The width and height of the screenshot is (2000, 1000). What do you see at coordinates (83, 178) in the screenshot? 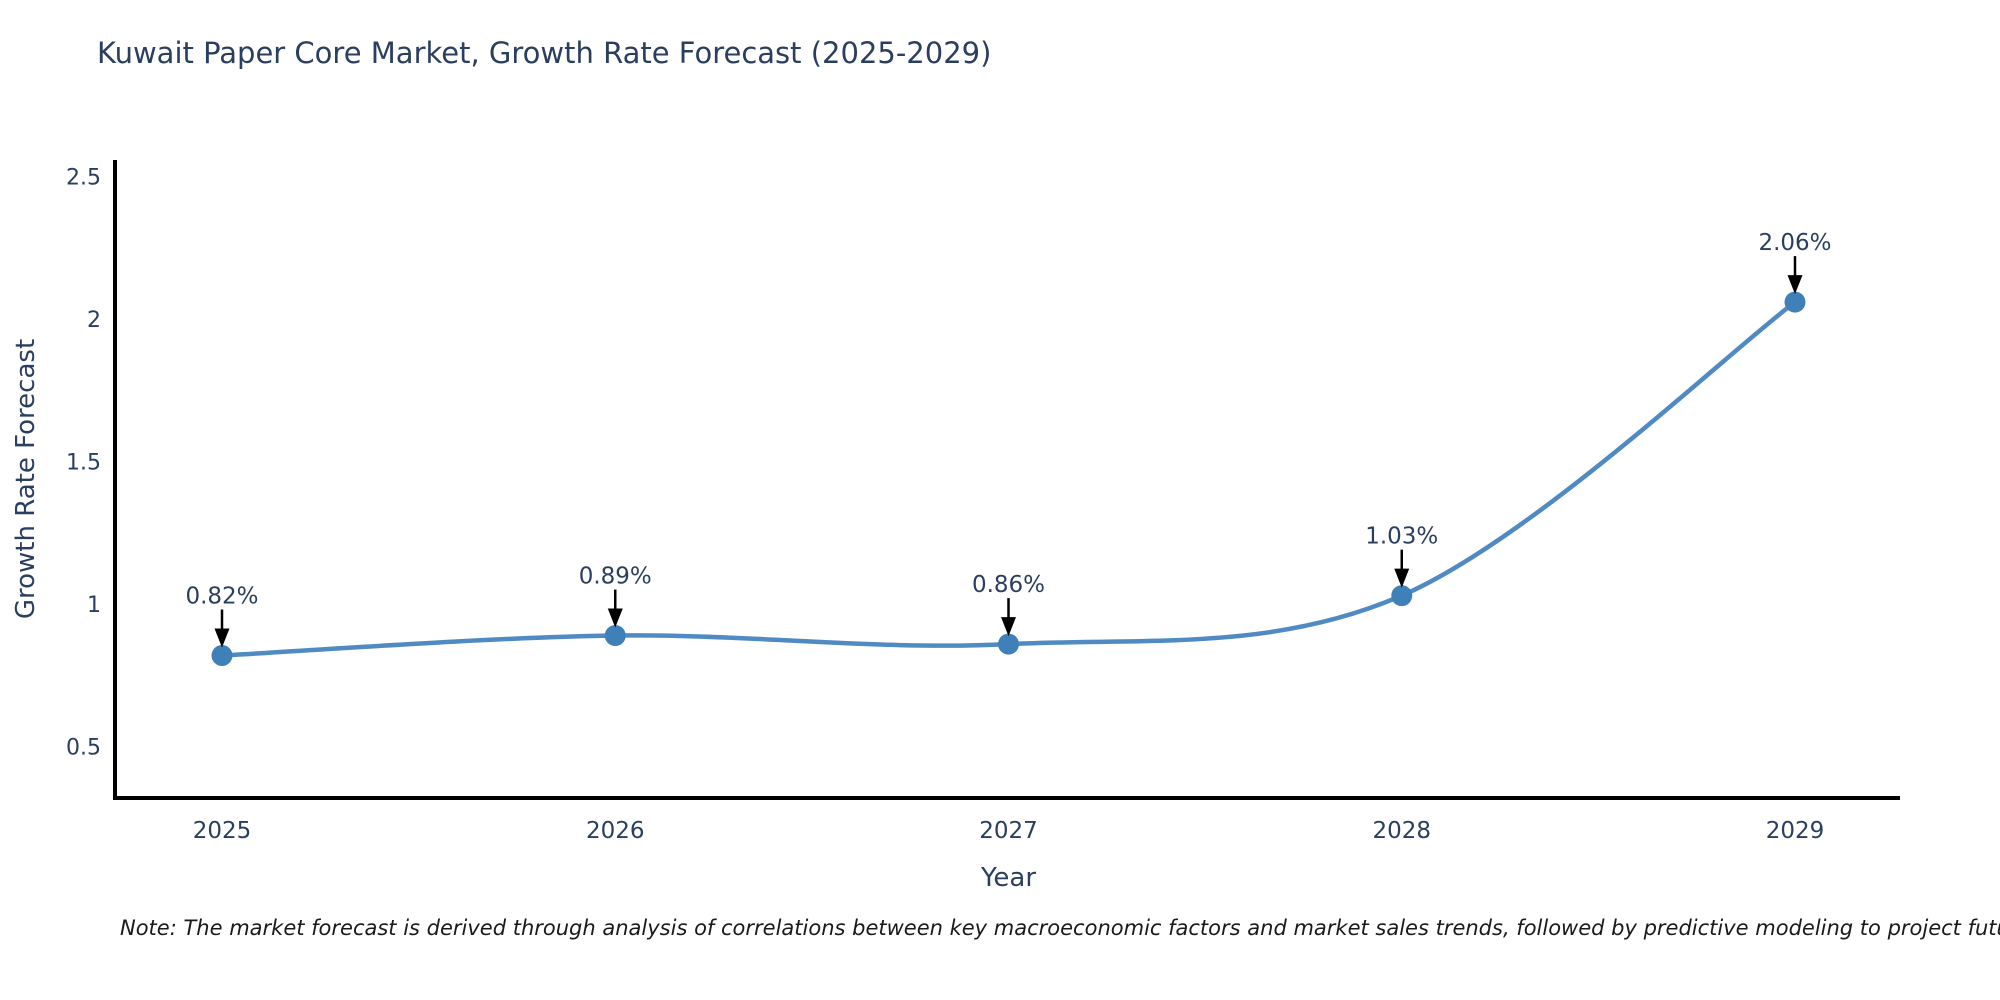
I see `y-tick-label: 2.5` at bounding box center [83, 178].